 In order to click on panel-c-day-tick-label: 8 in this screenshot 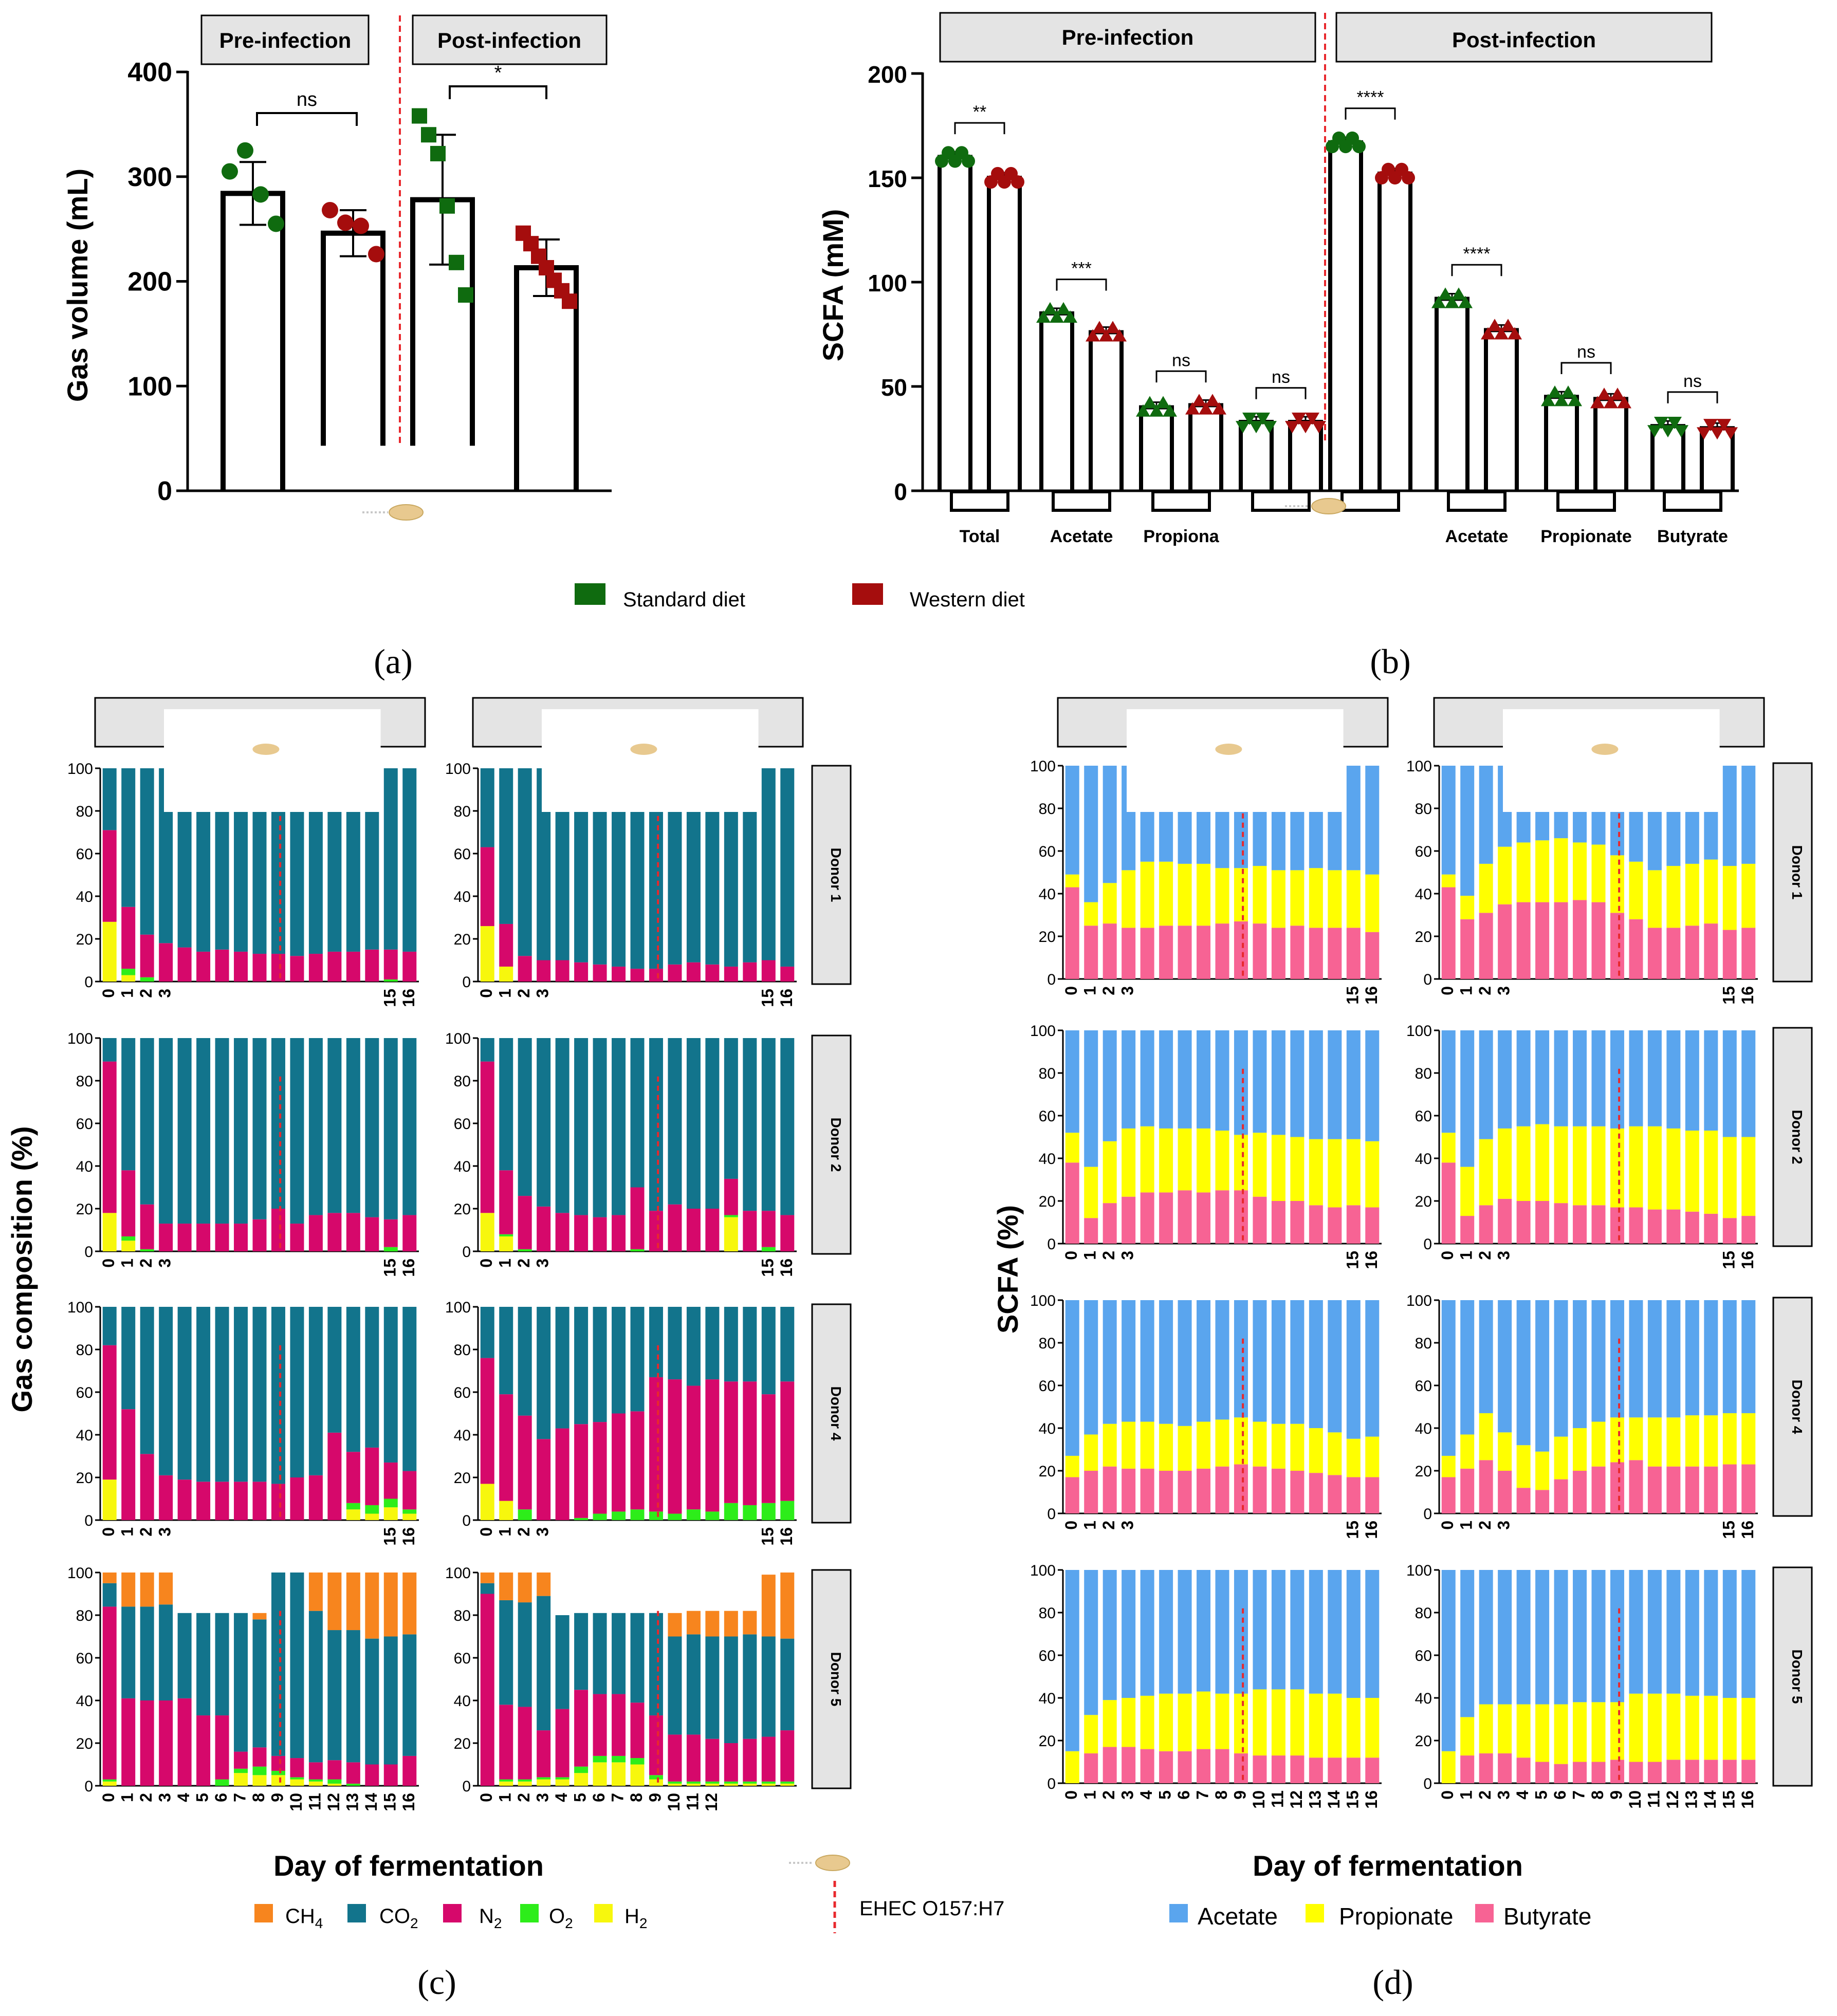, I will do `click(258, 1798)`.